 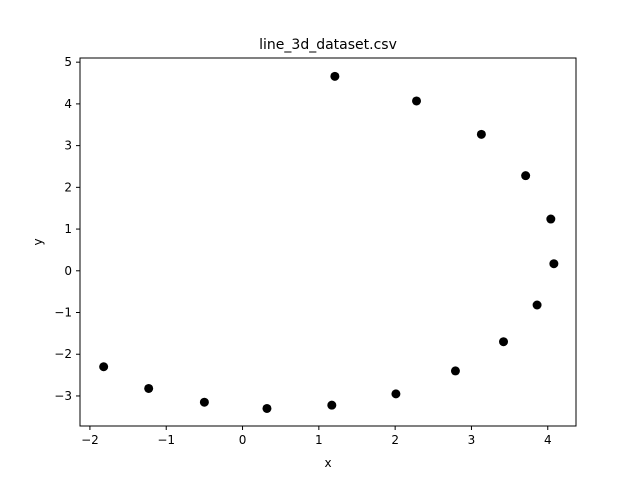 I want to click on x-axis-label: x, so click(x=327, y=463).